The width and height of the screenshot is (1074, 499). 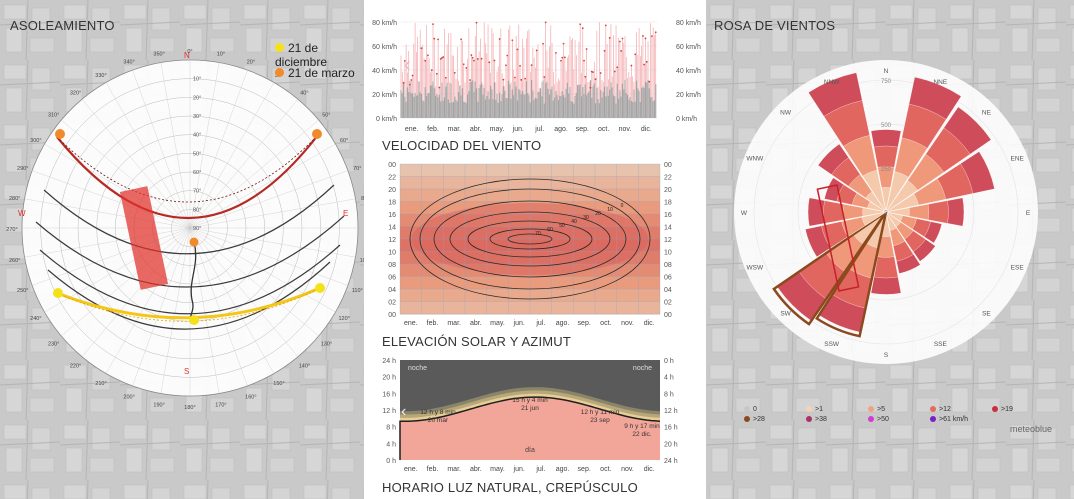 I want to click on altitude-label: 60°, so click(x=197, y=173).